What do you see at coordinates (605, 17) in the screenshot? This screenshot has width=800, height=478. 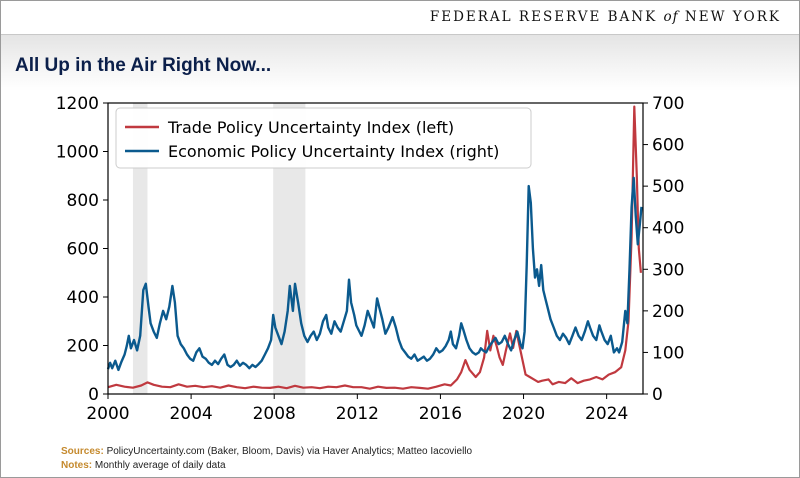 I see `brand-logo: FEDERAL RESERVE BANK of NEW YORK` at bounding box center [605, 17].